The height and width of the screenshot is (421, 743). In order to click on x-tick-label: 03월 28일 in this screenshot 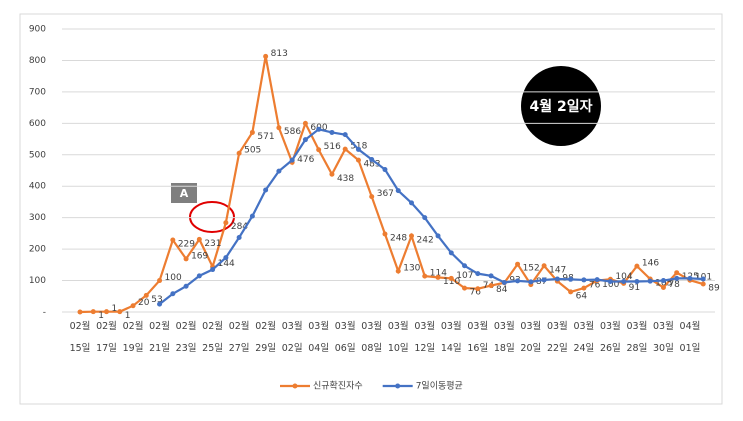, I will do `click(637, 337)`.